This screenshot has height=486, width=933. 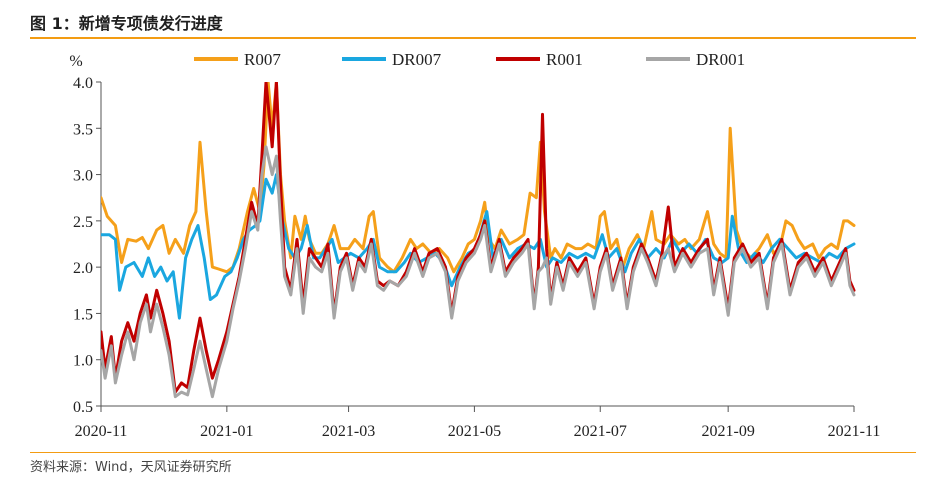 I want to click on title-rule, so click(x=473, y=38).